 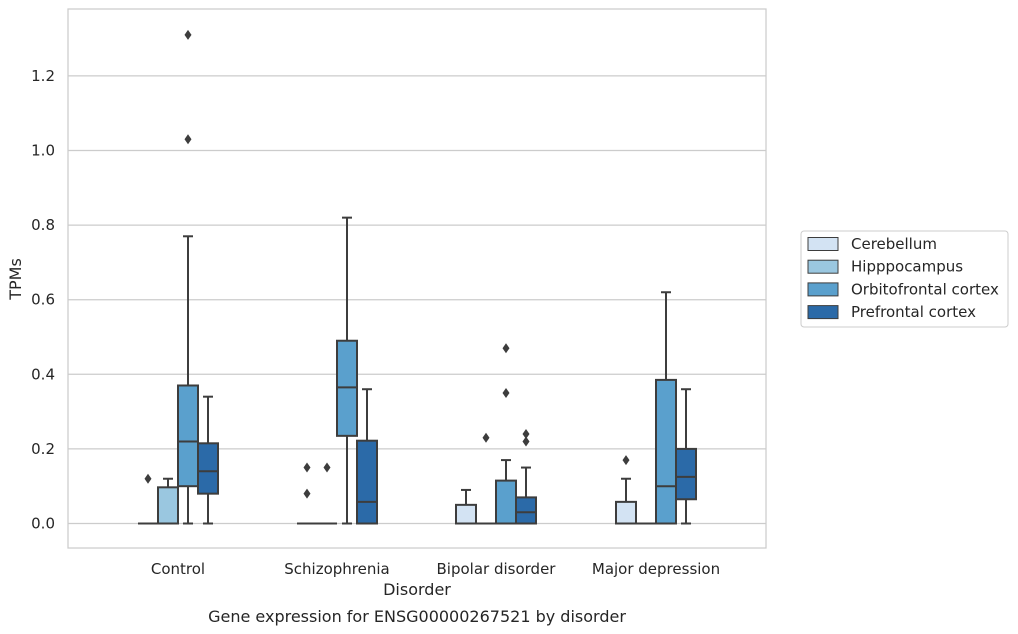 I want to click on y-tick-label: 0.6, so click(x=43, y=300).